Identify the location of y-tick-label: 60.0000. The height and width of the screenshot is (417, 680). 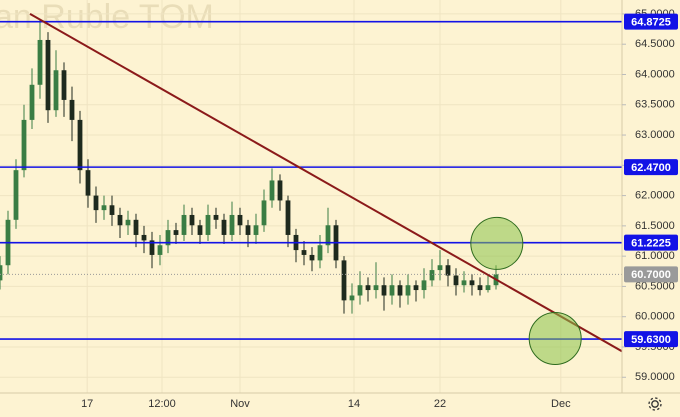
(655, 317).